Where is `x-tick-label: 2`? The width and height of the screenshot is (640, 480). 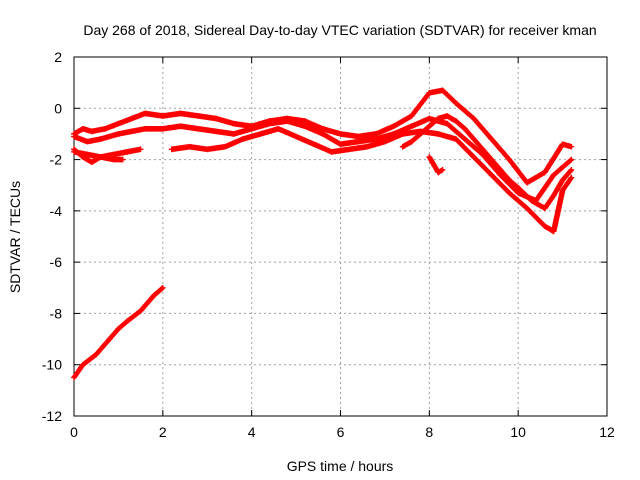
x-tick-label: 2 is located at coordinates (163, 432).